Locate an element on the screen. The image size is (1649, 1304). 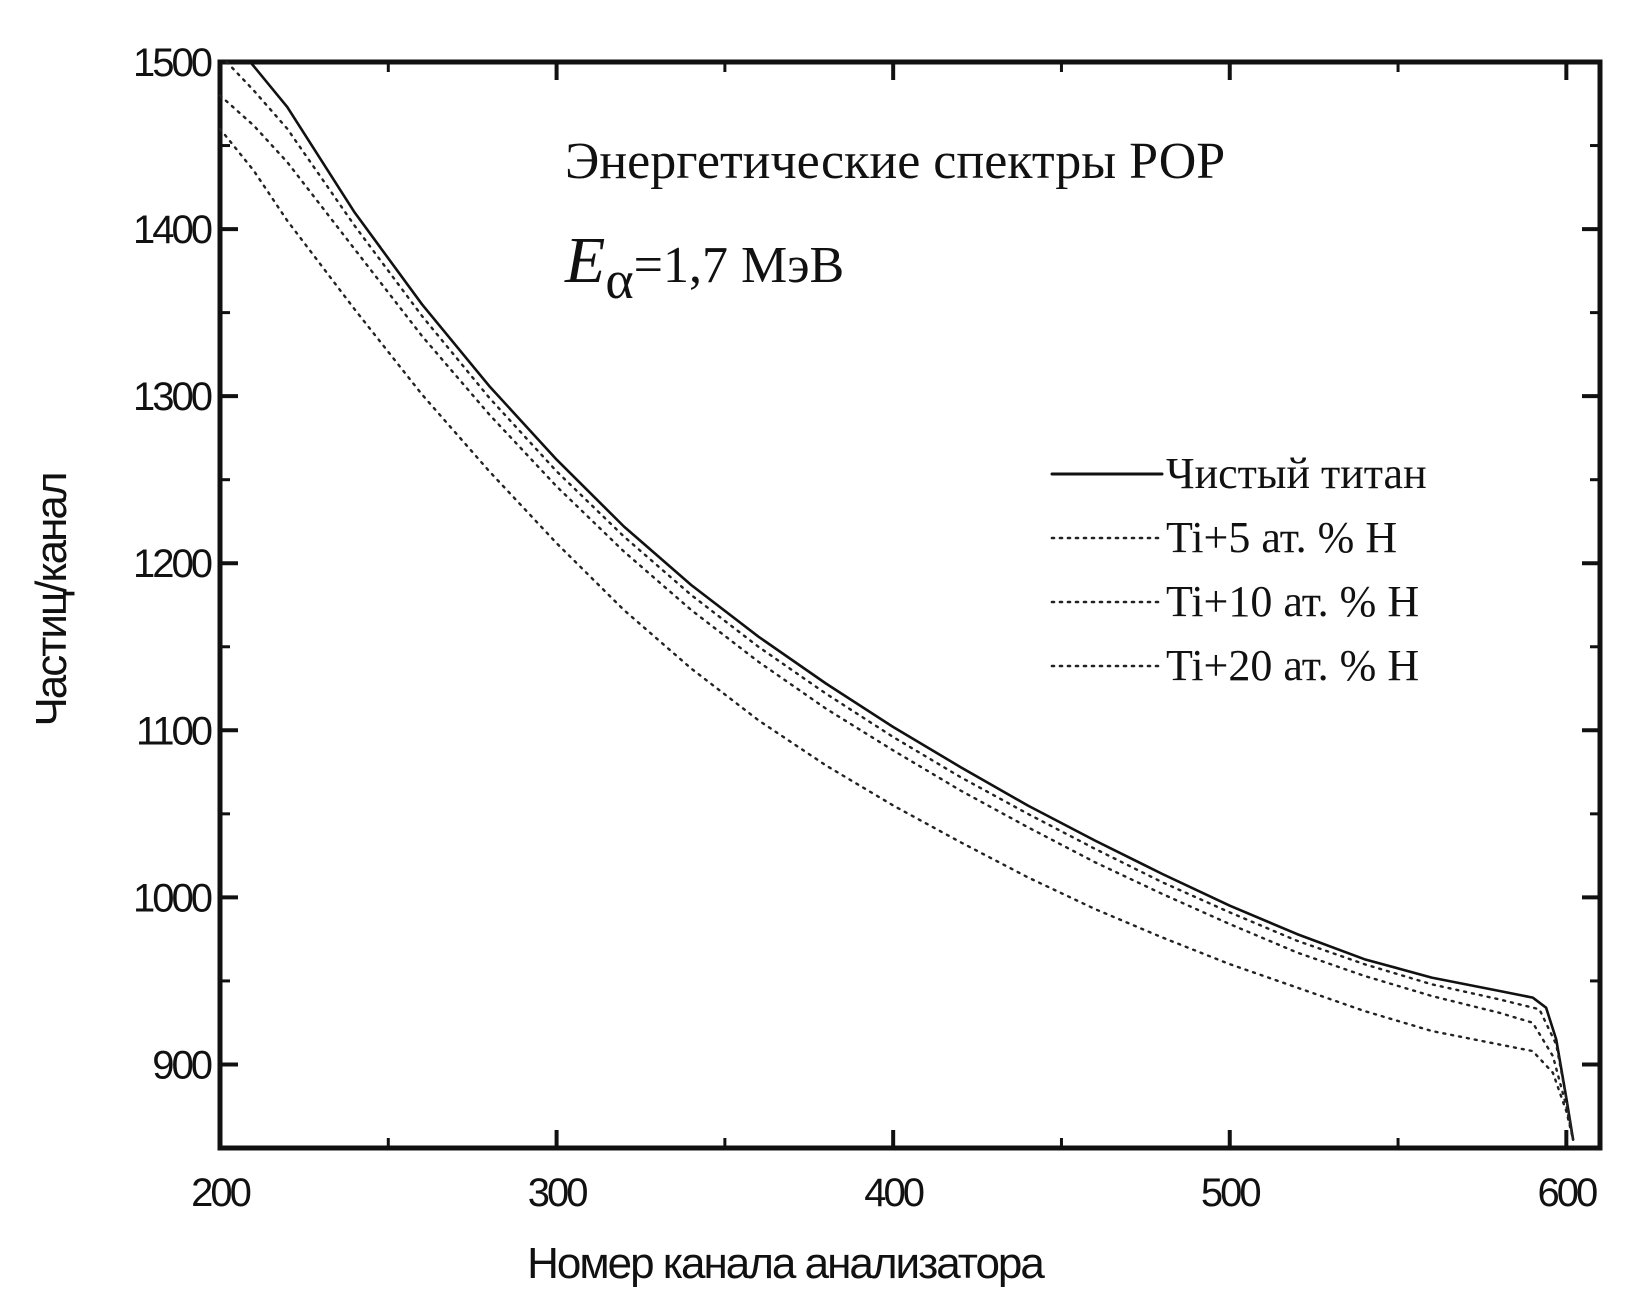
y-tick-labels: 900 1000 1100 1200 1300 1400 1500 is located at coordinates (172, 564).